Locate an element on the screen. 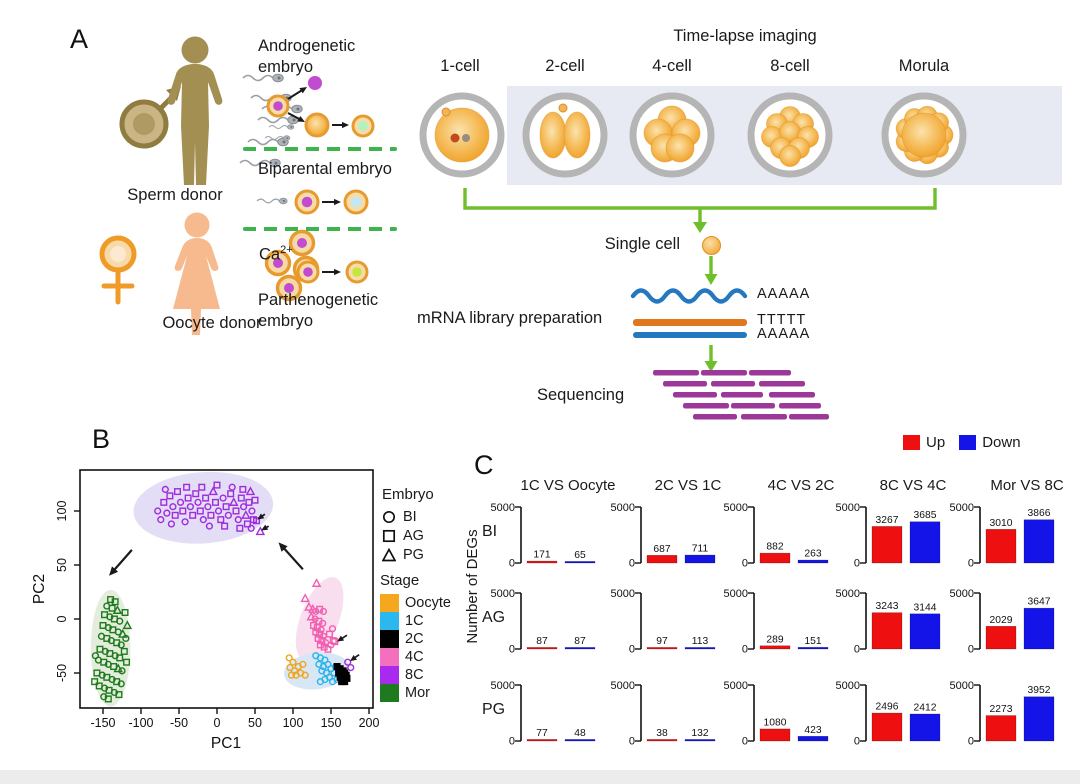 The width and height of the screenshot is (1080, 784). y-tick-label: 100 is located at coordinates (62, 511).